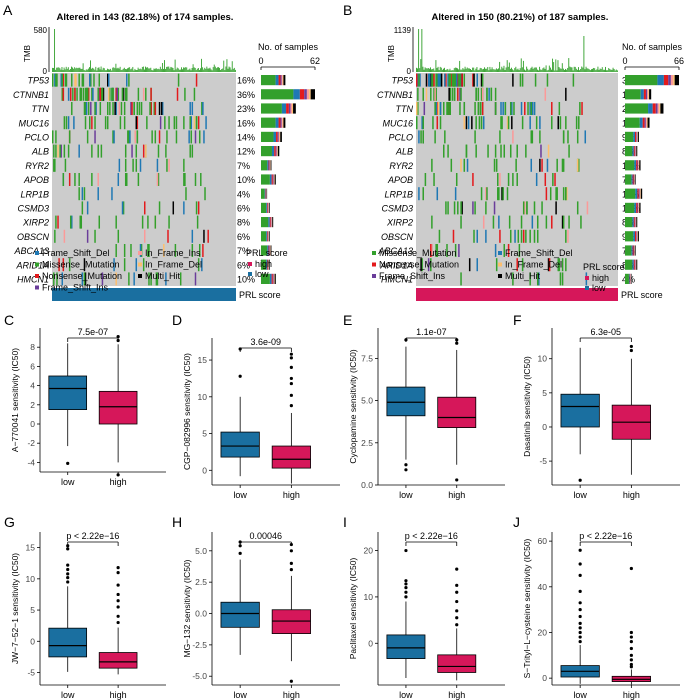 The width and height of the screenshot is (685, 700). What do you see at coordinates (32, 347) in the screenshot?
I see `y-tick-label: 8` at bounding box center [32, 347].